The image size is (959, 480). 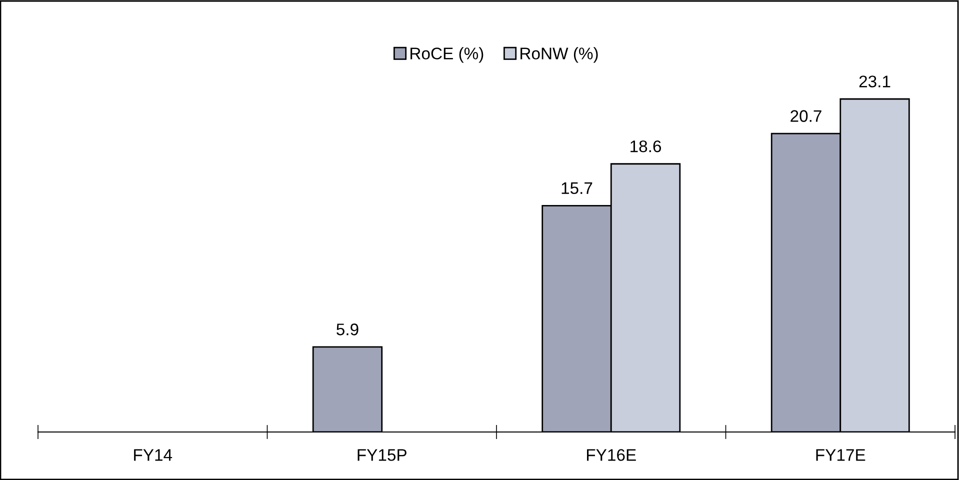 What do you see at coordinates (611, 455) in the screenshot?
I see `x-tick-label: FY16E` at bounding box center [611, 455].